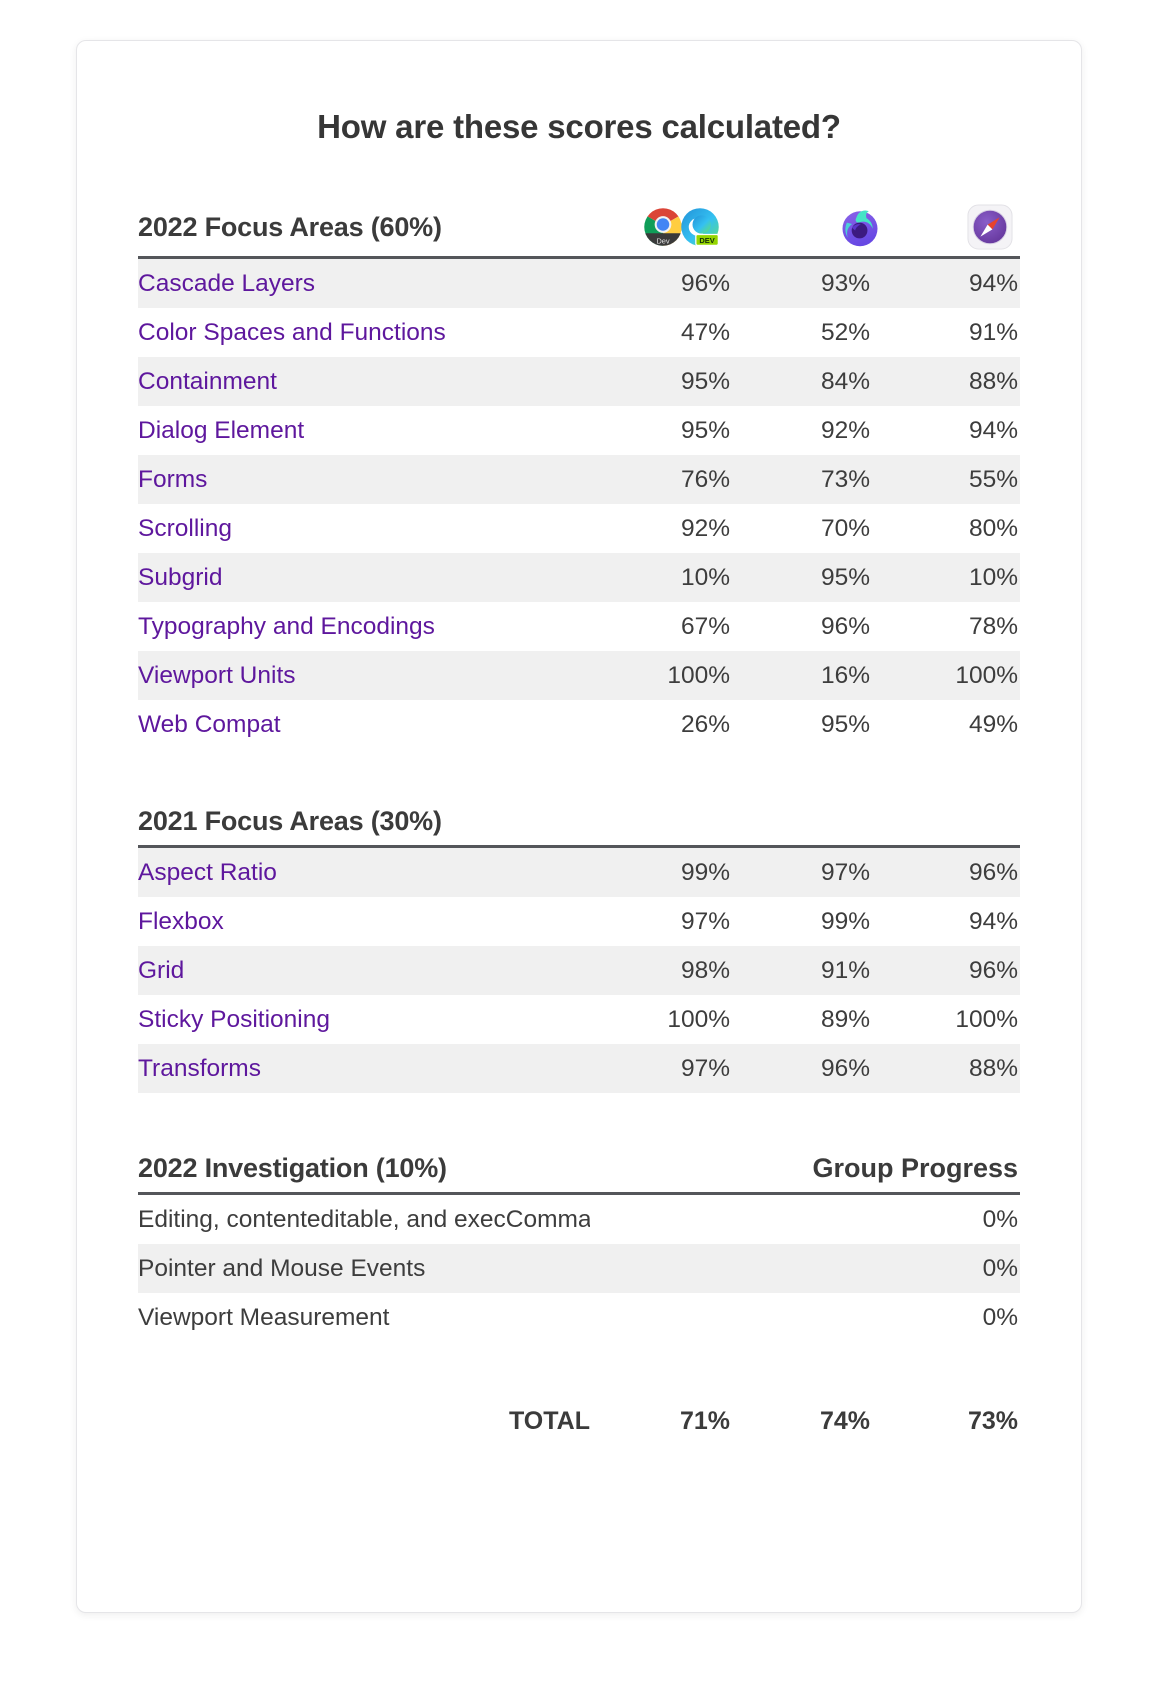 The height and width of the screenshot is (1696, 1156). Describe the element at coordinates (181, 921) in the screenshot. I see `focus-area-link: Flexbox` at that location.